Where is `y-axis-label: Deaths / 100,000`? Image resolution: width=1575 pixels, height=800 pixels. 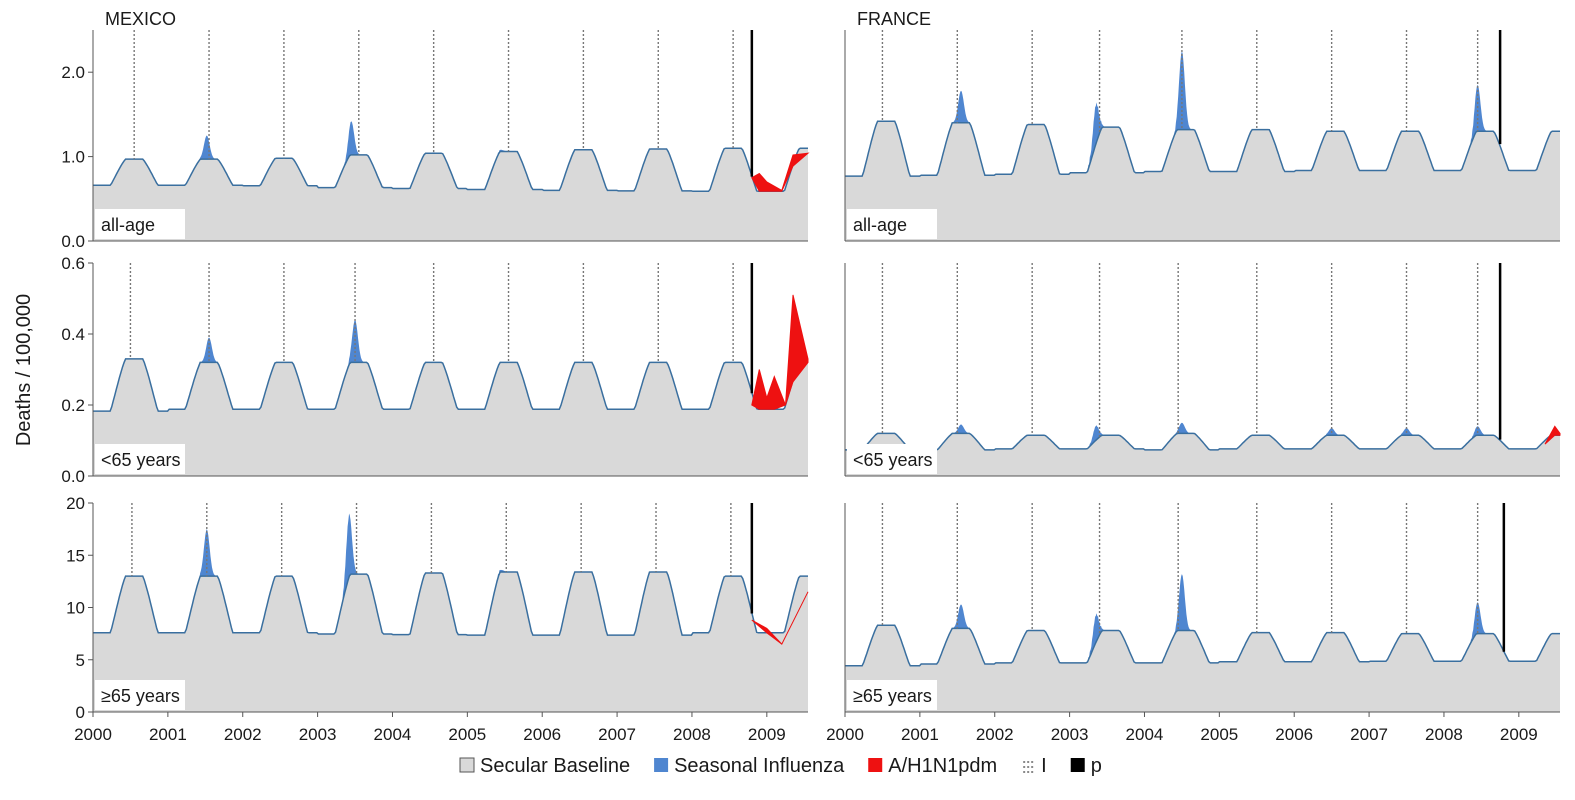 y-axis-label: Deaths / 100,000 is located at coordinates (24, 370).